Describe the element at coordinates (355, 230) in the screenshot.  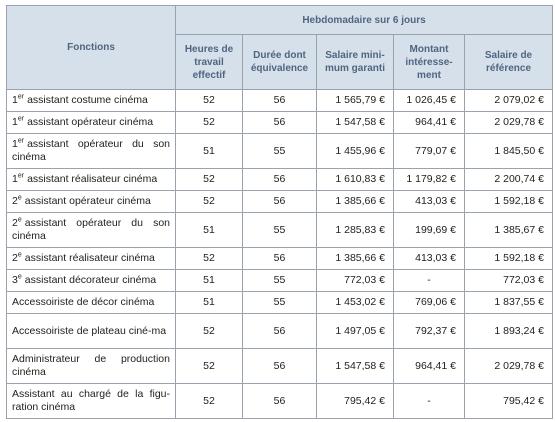
I see `value-cell: 1 285,83 €` at that location.